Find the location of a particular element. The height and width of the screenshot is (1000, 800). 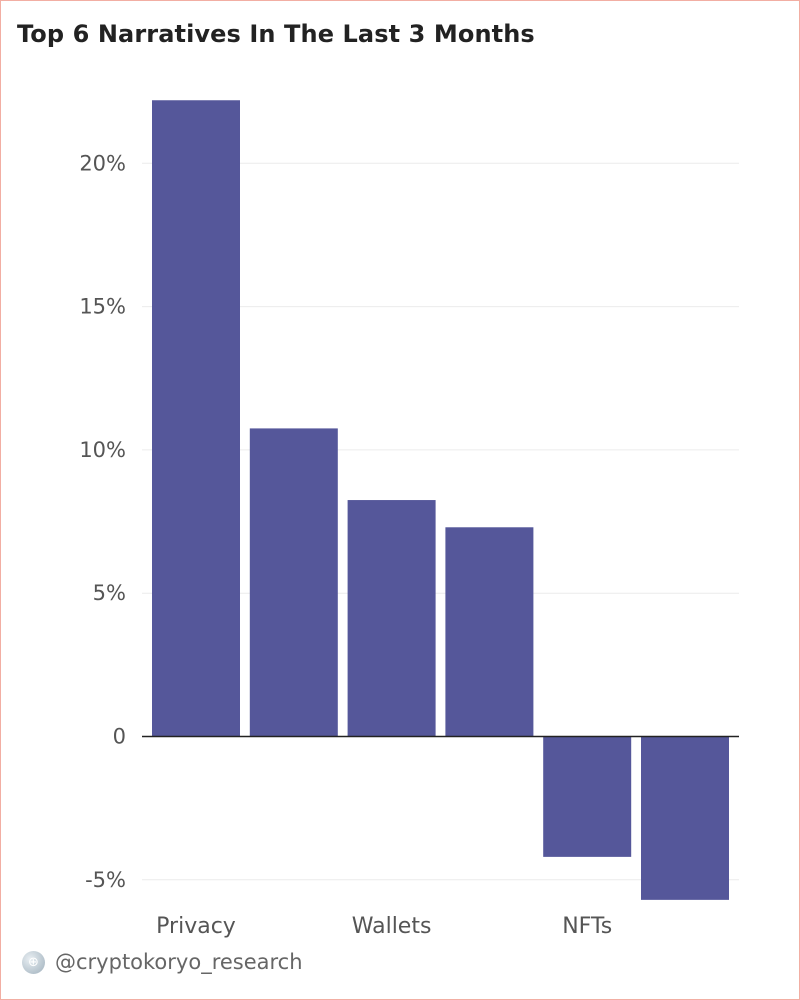

x-axis-categories: Privacy Wallets NFTs is located at coordinates (384, 926).